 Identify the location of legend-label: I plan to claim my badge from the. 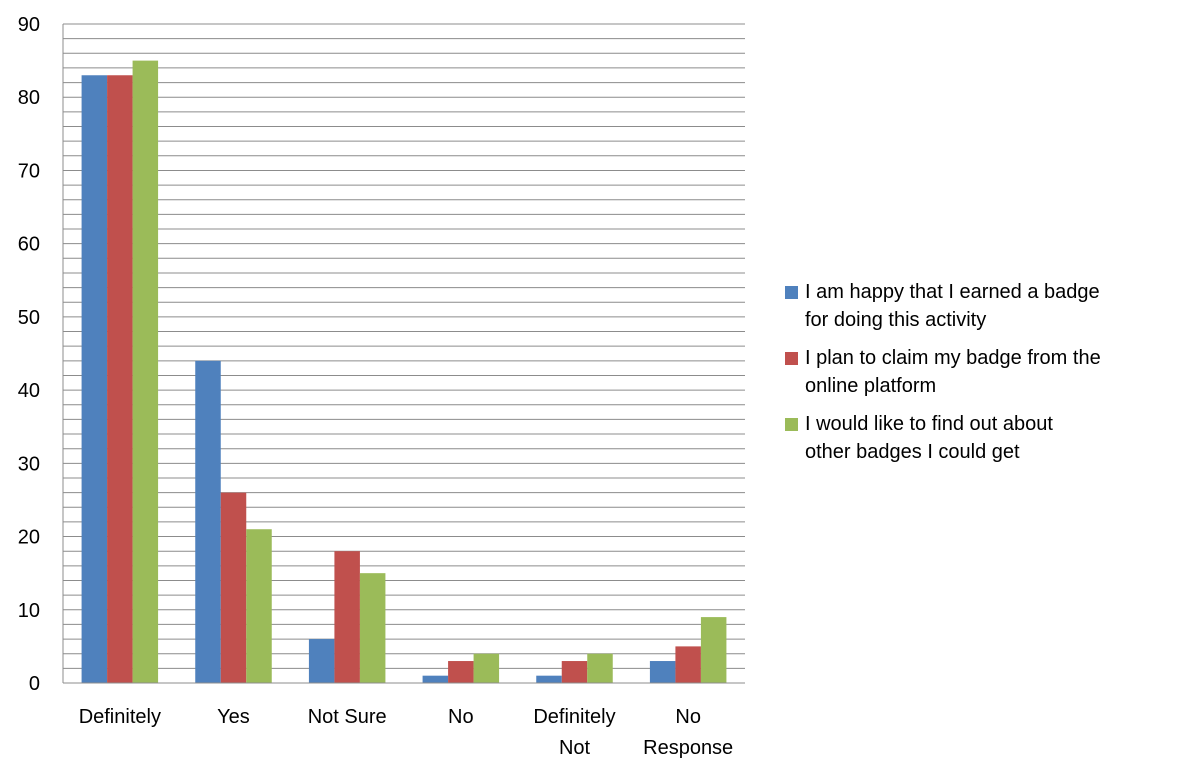
(953, 358).